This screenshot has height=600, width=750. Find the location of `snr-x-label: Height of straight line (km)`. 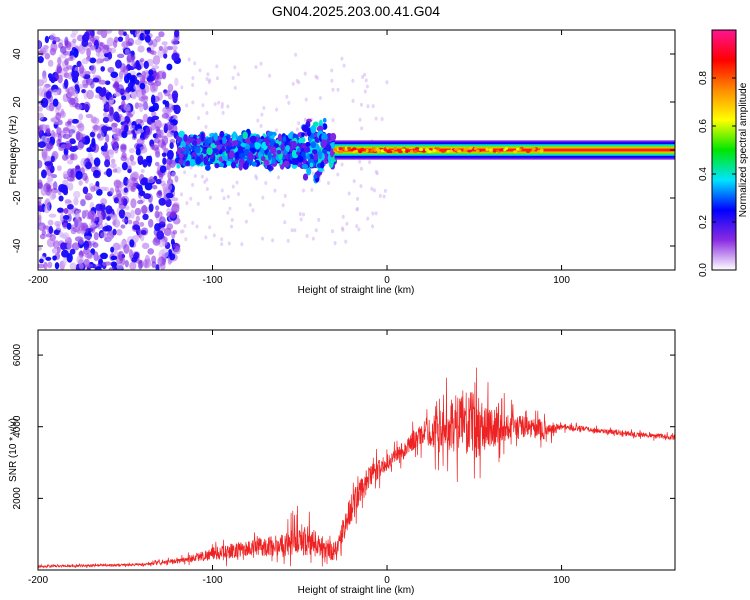

snr-x-label: Height of straight line (km) is located at coordinates (356, 590).